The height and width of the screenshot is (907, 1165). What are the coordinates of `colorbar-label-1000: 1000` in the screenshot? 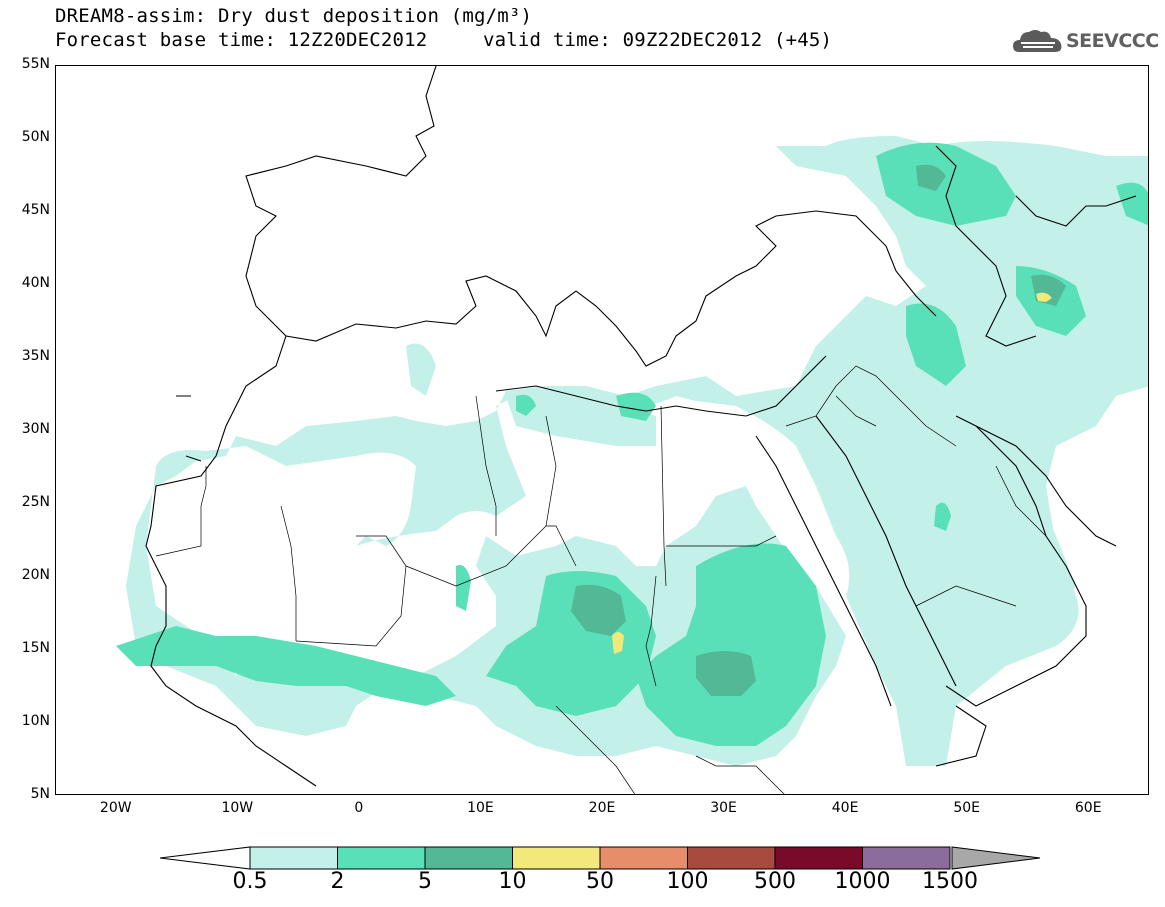 It's located at (862, 881).